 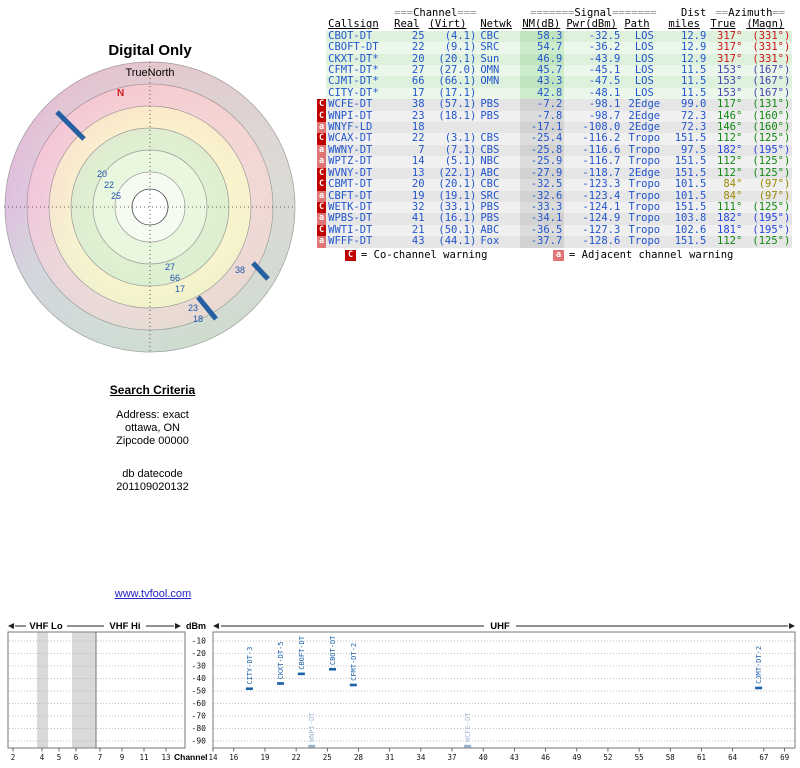 What do you see at coordinates (447, 24) in the screenshot?
I see `col-virt: (Virt)` at bounding box center [447, 24].